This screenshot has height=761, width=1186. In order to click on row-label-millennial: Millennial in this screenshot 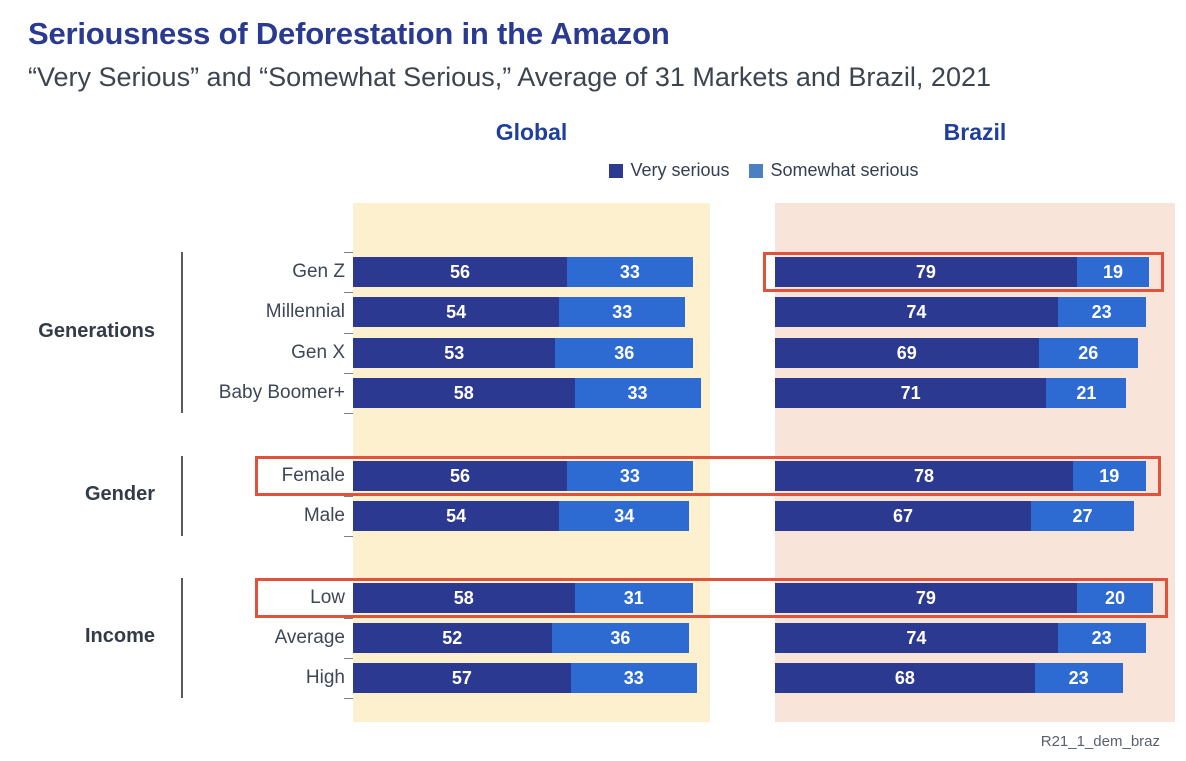, I will do `click(305, 311)`.